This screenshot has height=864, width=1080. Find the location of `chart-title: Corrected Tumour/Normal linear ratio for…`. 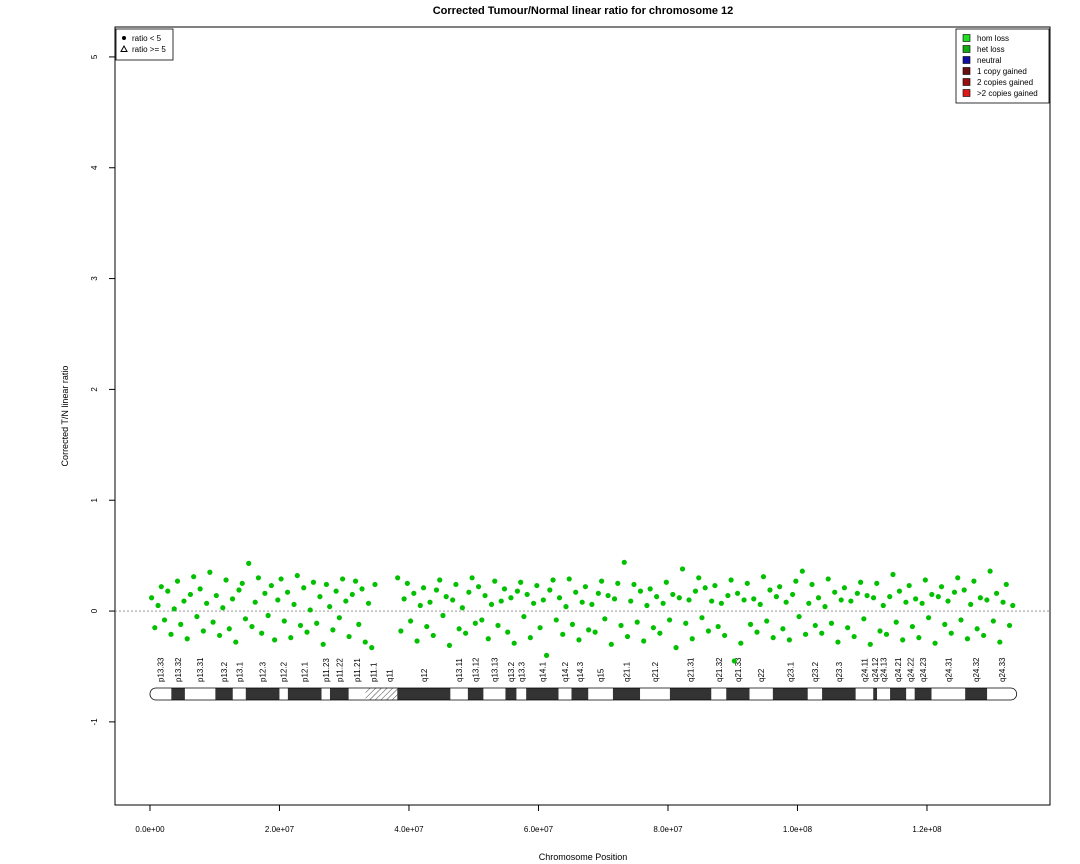

chart-title: Corrected Tumour/Normal linear ratio for… is located at coordinates (583, 11).